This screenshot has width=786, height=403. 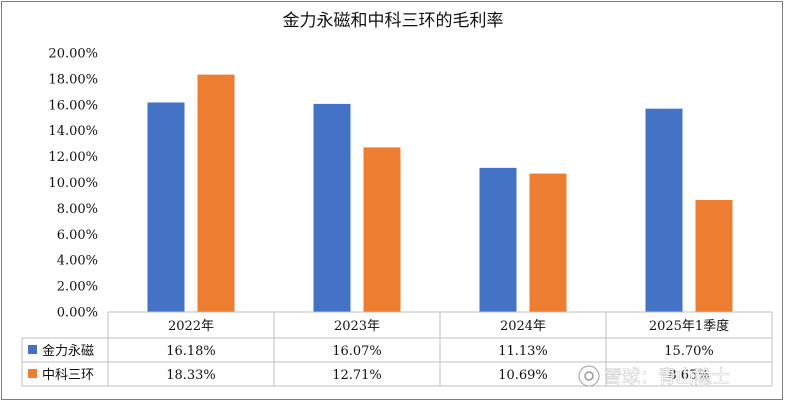 What do you see at coordinates (523, 375) in the screenshot?
I see `table-value: 10.69%` at bounding box center [523, 375].